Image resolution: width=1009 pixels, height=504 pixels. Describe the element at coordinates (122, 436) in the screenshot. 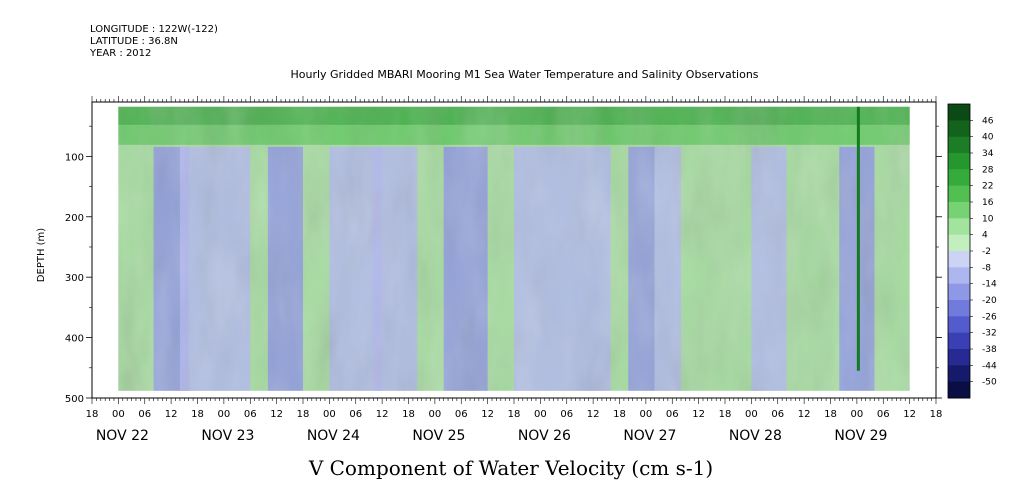

I see `x-date-label: NOV 22` at that location.